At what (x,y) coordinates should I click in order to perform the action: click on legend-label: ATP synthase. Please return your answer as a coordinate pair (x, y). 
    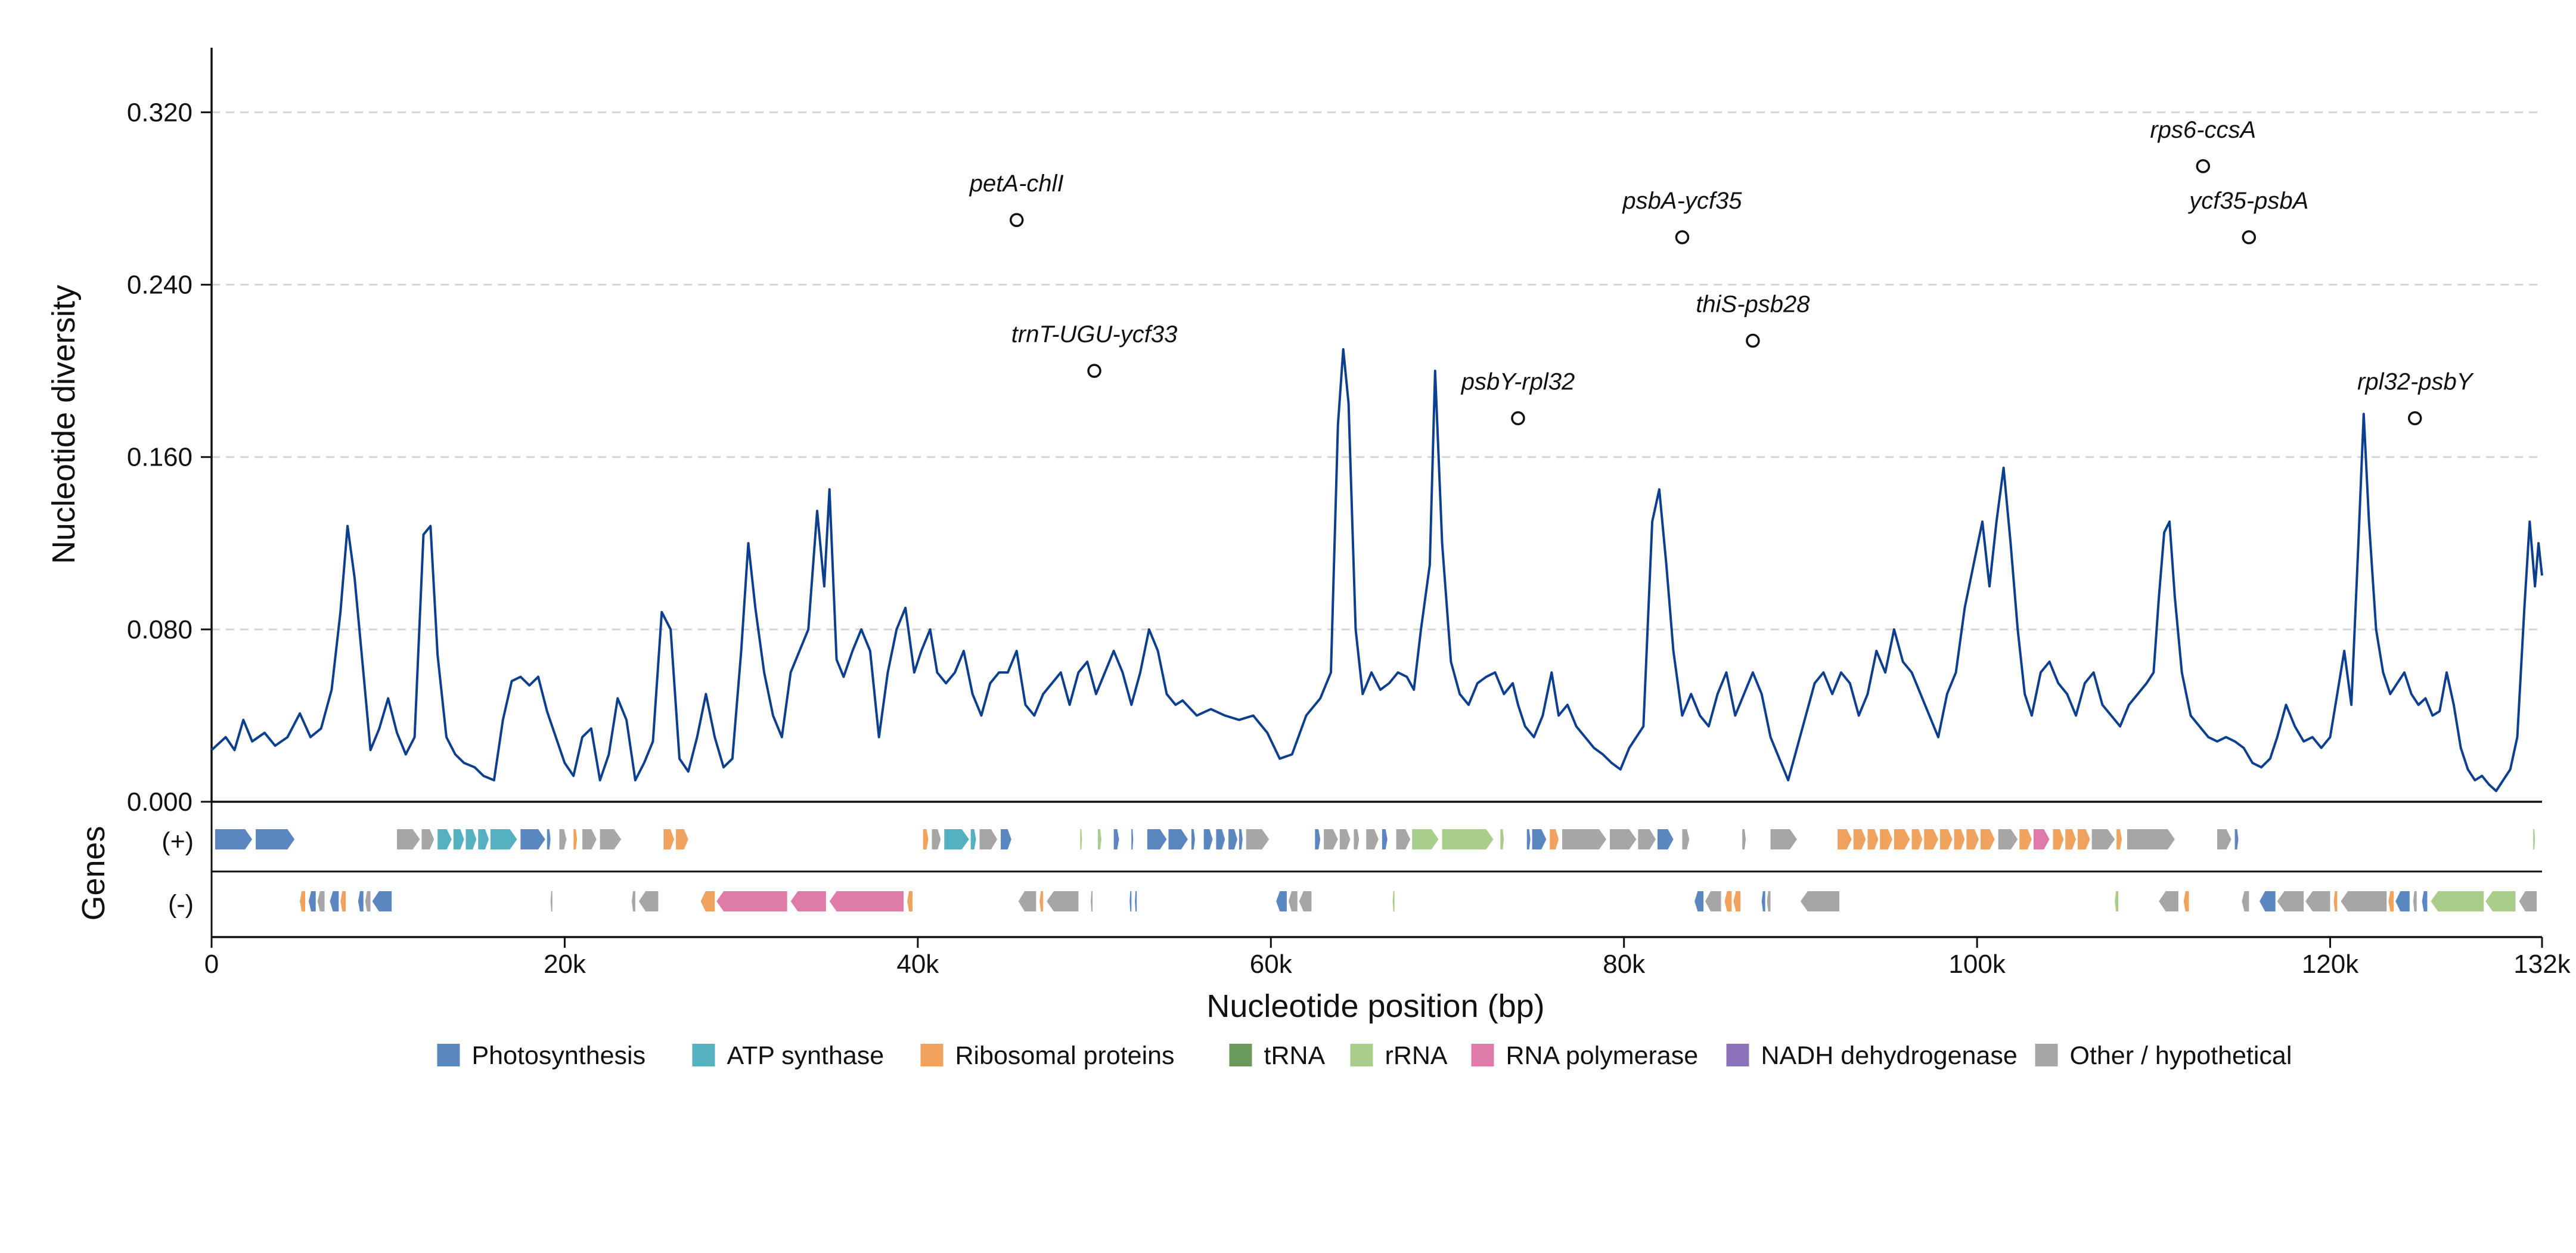
    Looking at the image, I should click on (806, 1055).